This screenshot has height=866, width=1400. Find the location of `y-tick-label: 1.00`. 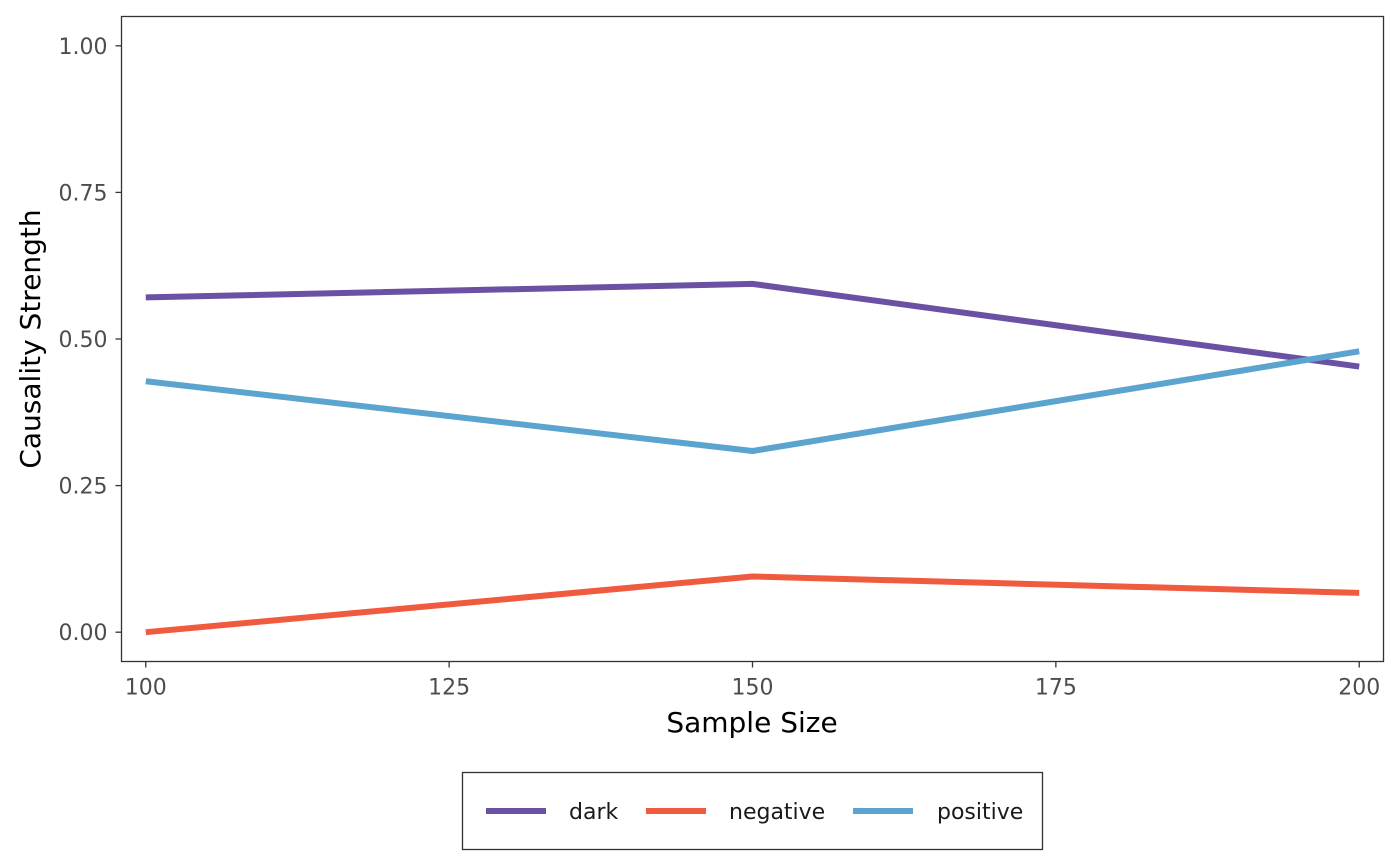

y-tick-label: 1.00 is located at coordinates (83, 47).